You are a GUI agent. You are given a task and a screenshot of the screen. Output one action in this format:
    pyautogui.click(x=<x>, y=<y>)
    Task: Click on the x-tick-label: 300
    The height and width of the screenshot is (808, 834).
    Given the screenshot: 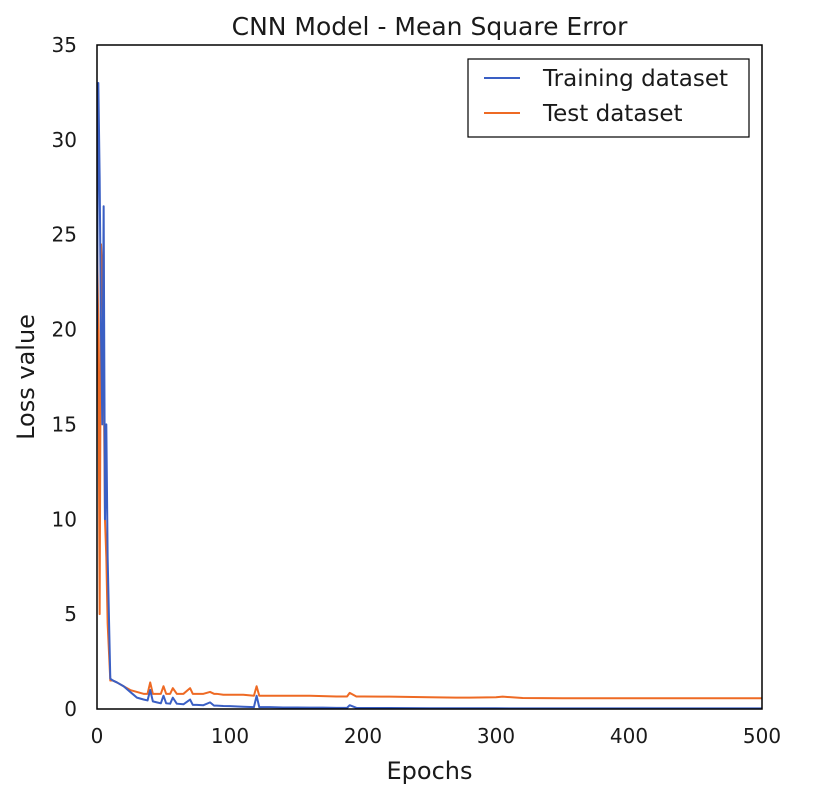 What is the action you would take?
    pyautogui.click(x=496, y=736)
    